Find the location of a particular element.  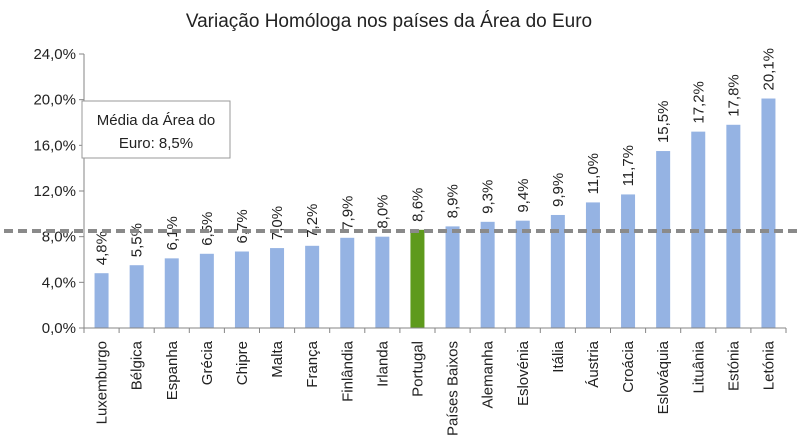

x-tick-label: Letónia is located at coordinates (768, 365).